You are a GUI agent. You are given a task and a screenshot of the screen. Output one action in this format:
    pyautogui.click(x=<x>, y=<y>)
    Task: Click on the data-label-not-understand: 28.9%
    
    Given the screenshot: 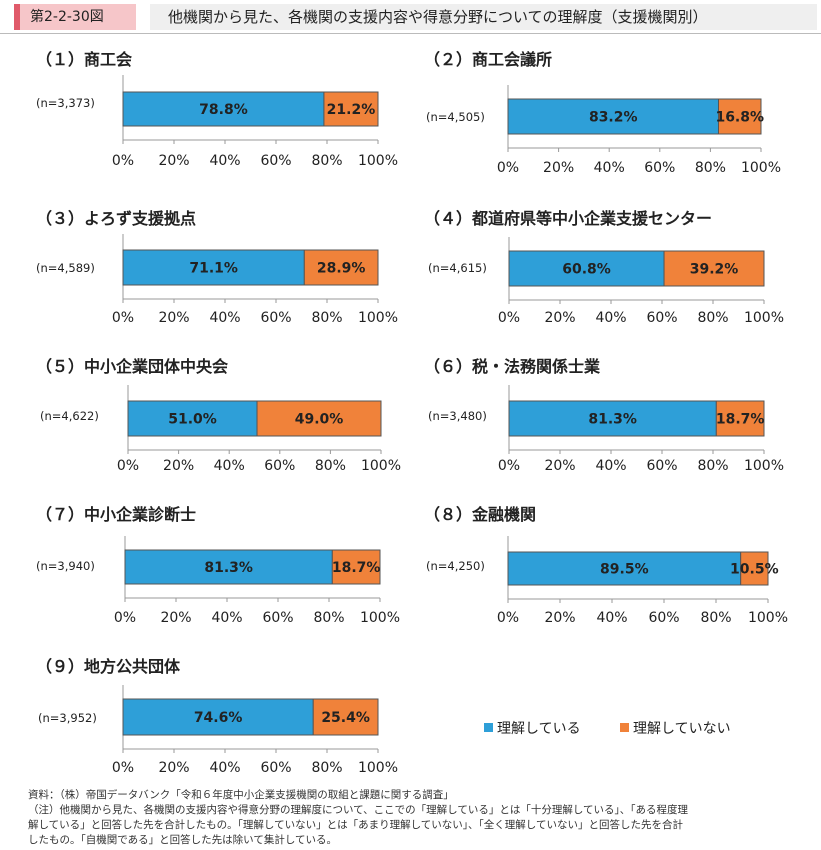 What is the action you would take?
    pyautogui.click(x=341, y=269)
    